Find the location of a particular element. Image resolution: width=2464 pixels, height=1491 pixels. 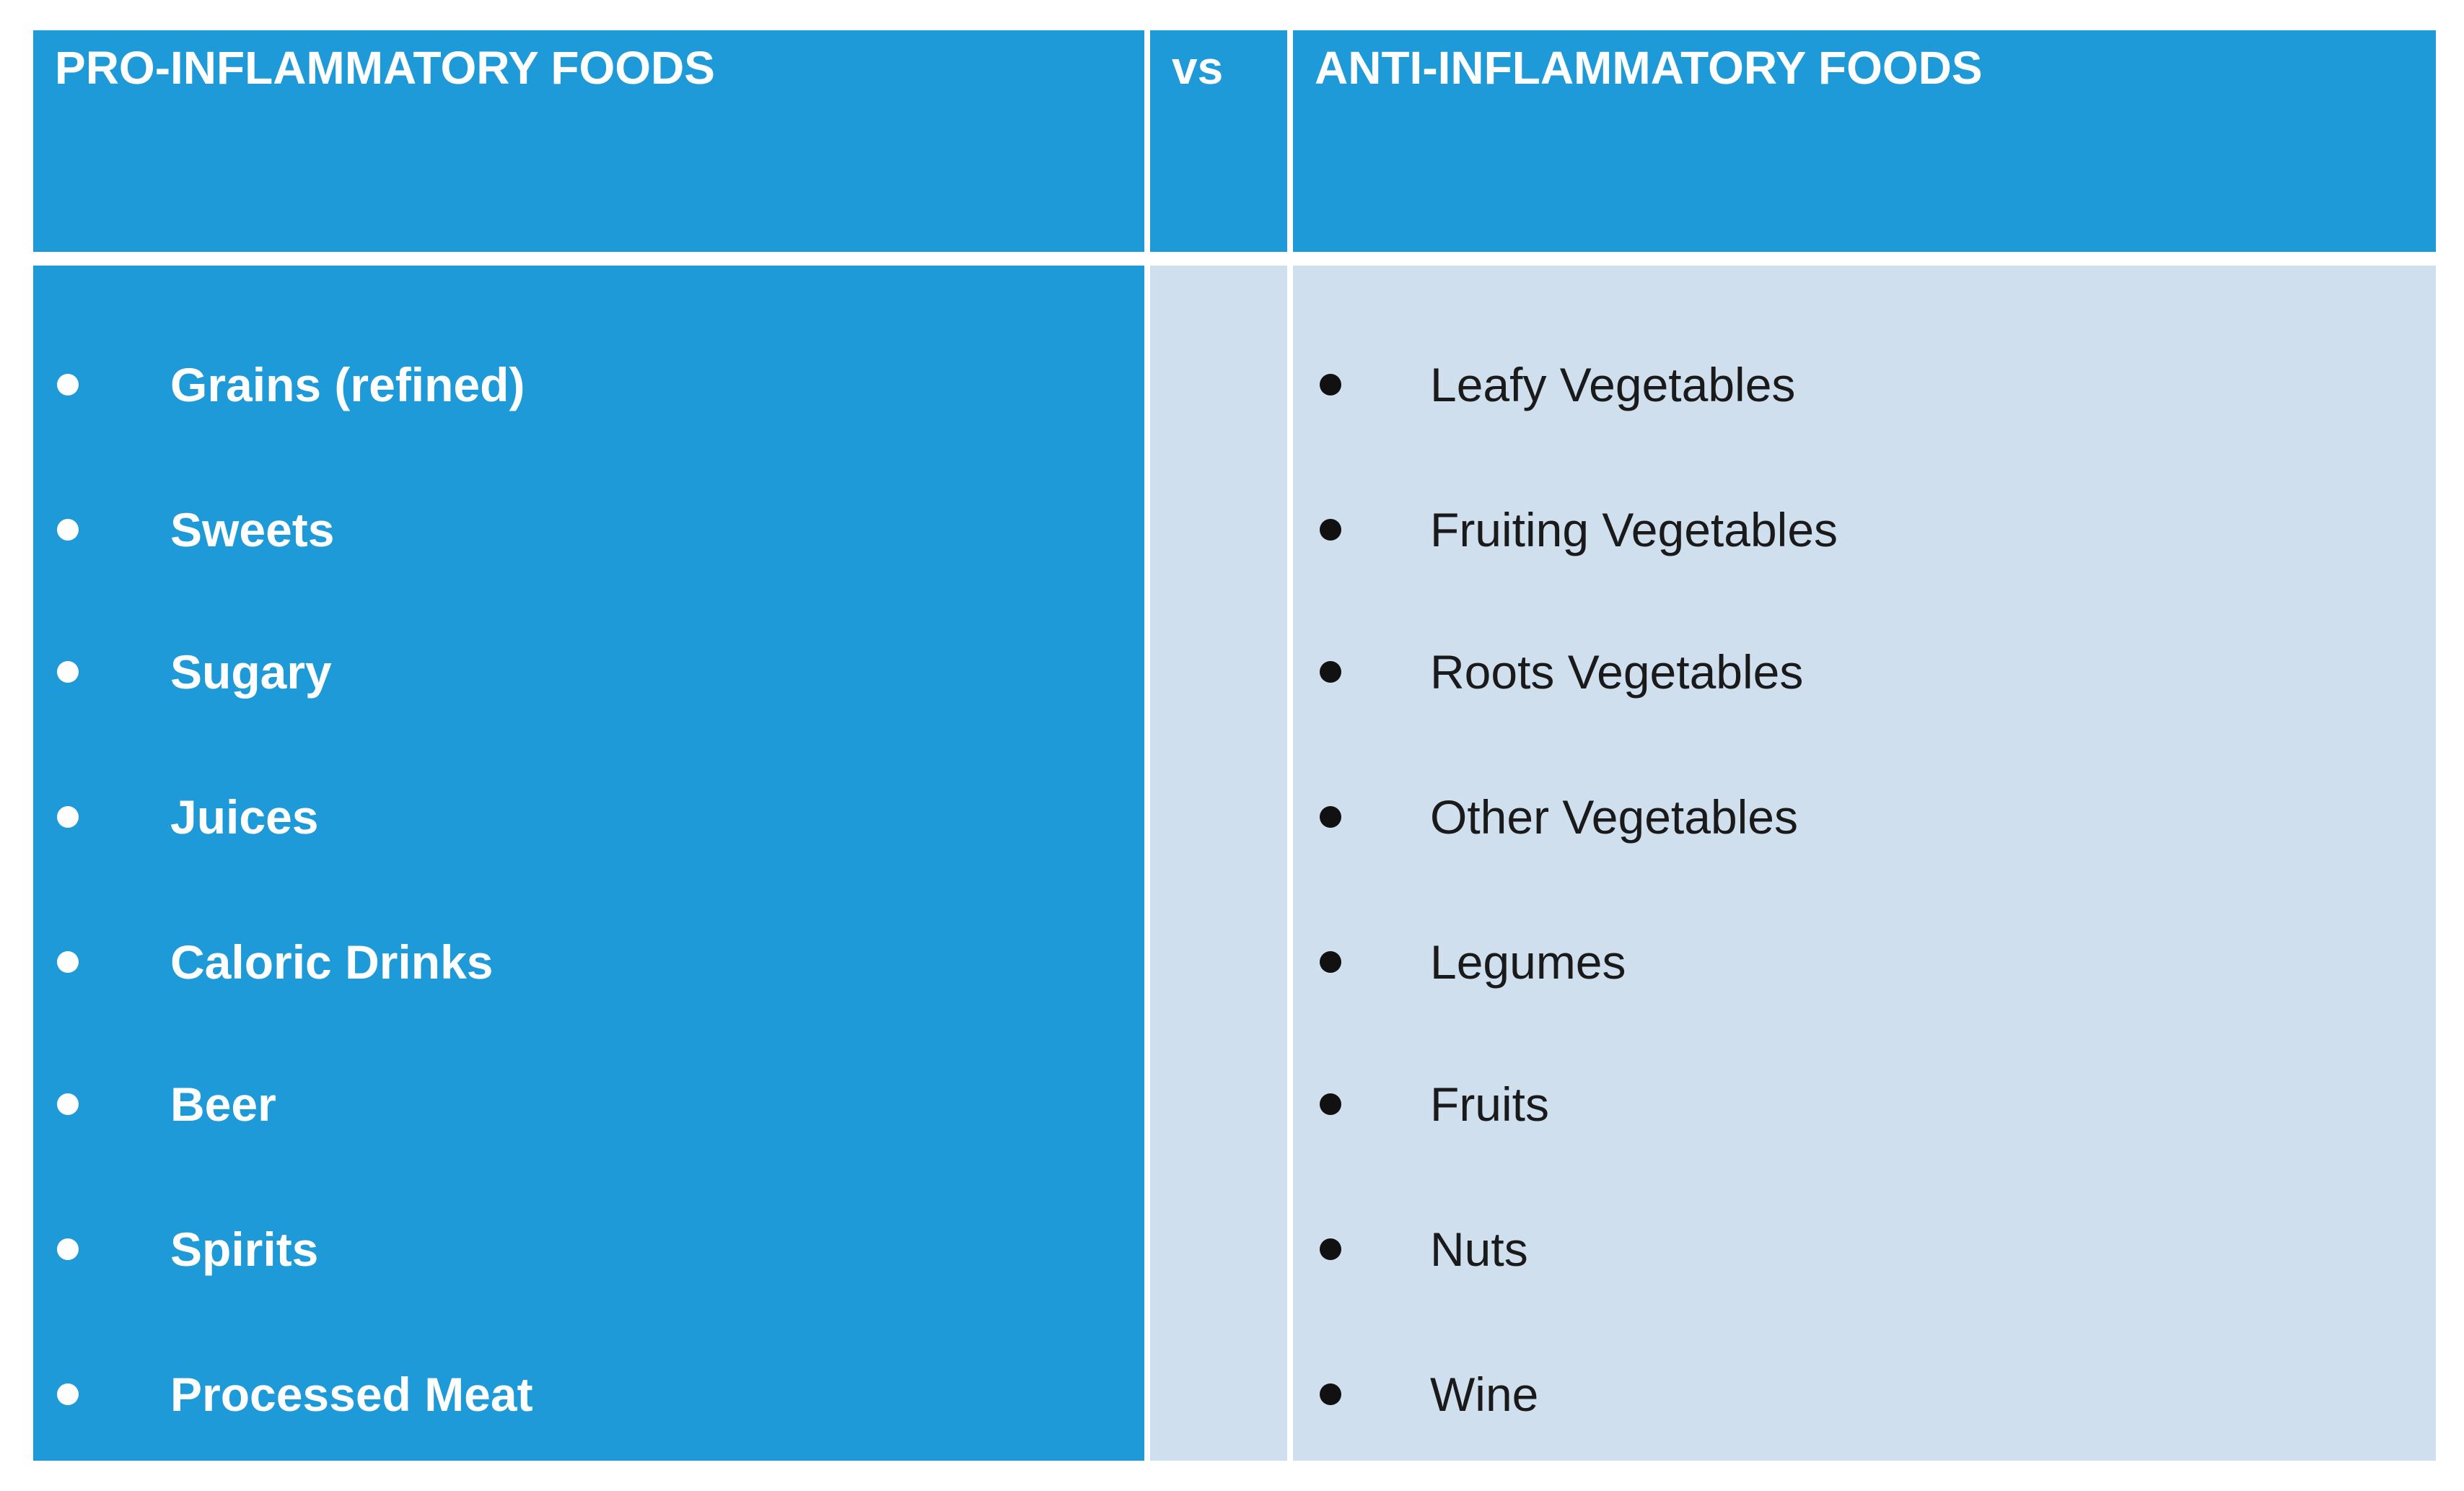

list-item: Other Vegetables is located at coordinates (1864, 817).